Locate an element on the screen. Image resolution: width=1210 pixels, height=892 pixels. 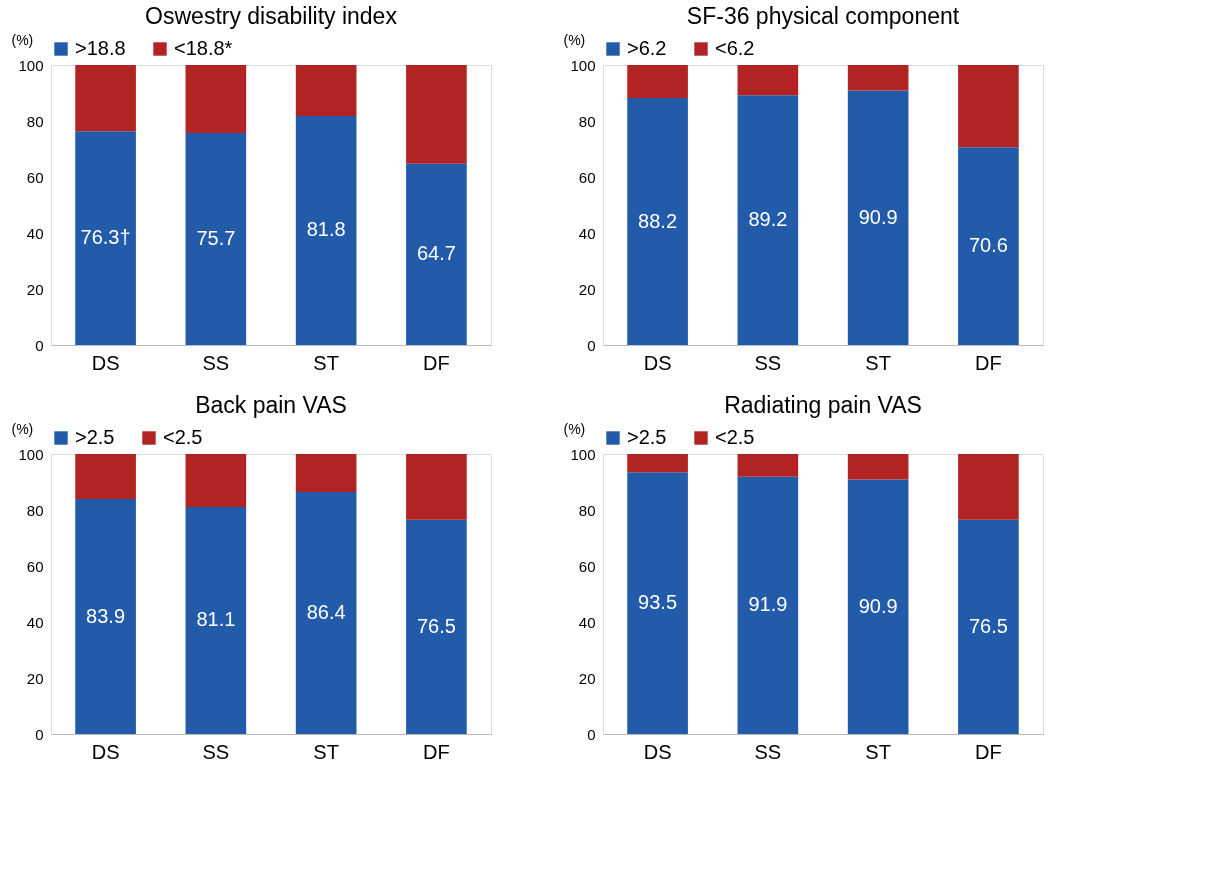
data-label: 64.7 is located at coordinates (436, 253).